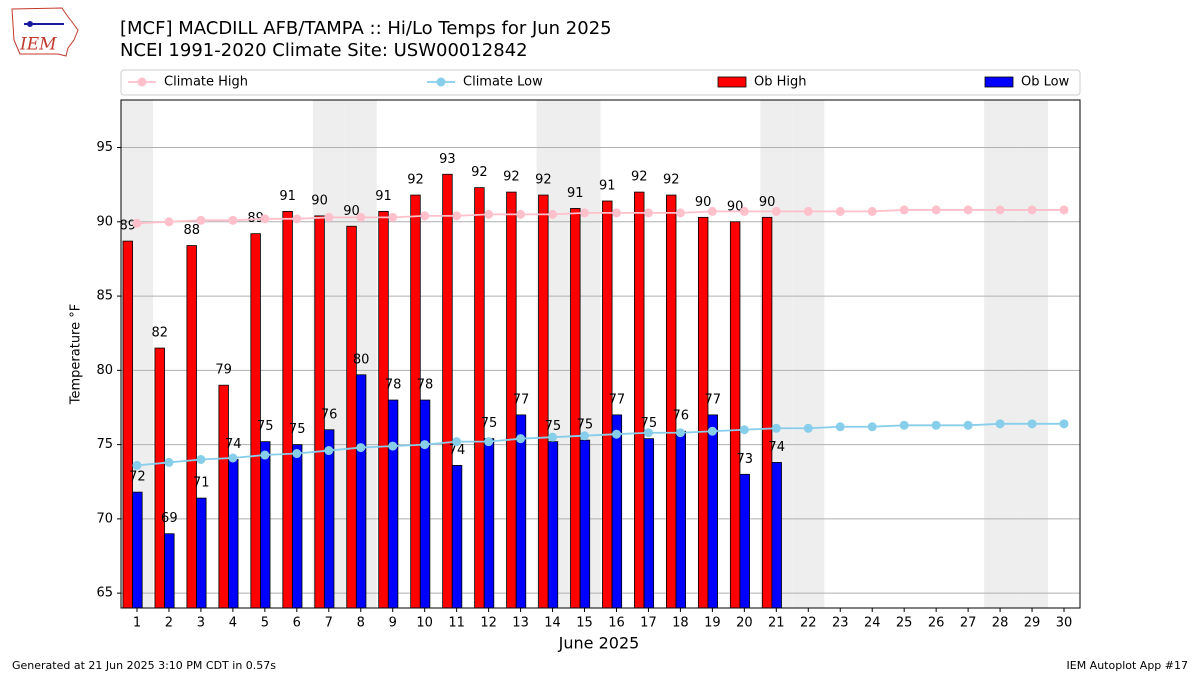  I want to click on data-label: 80, so click(361, 359).